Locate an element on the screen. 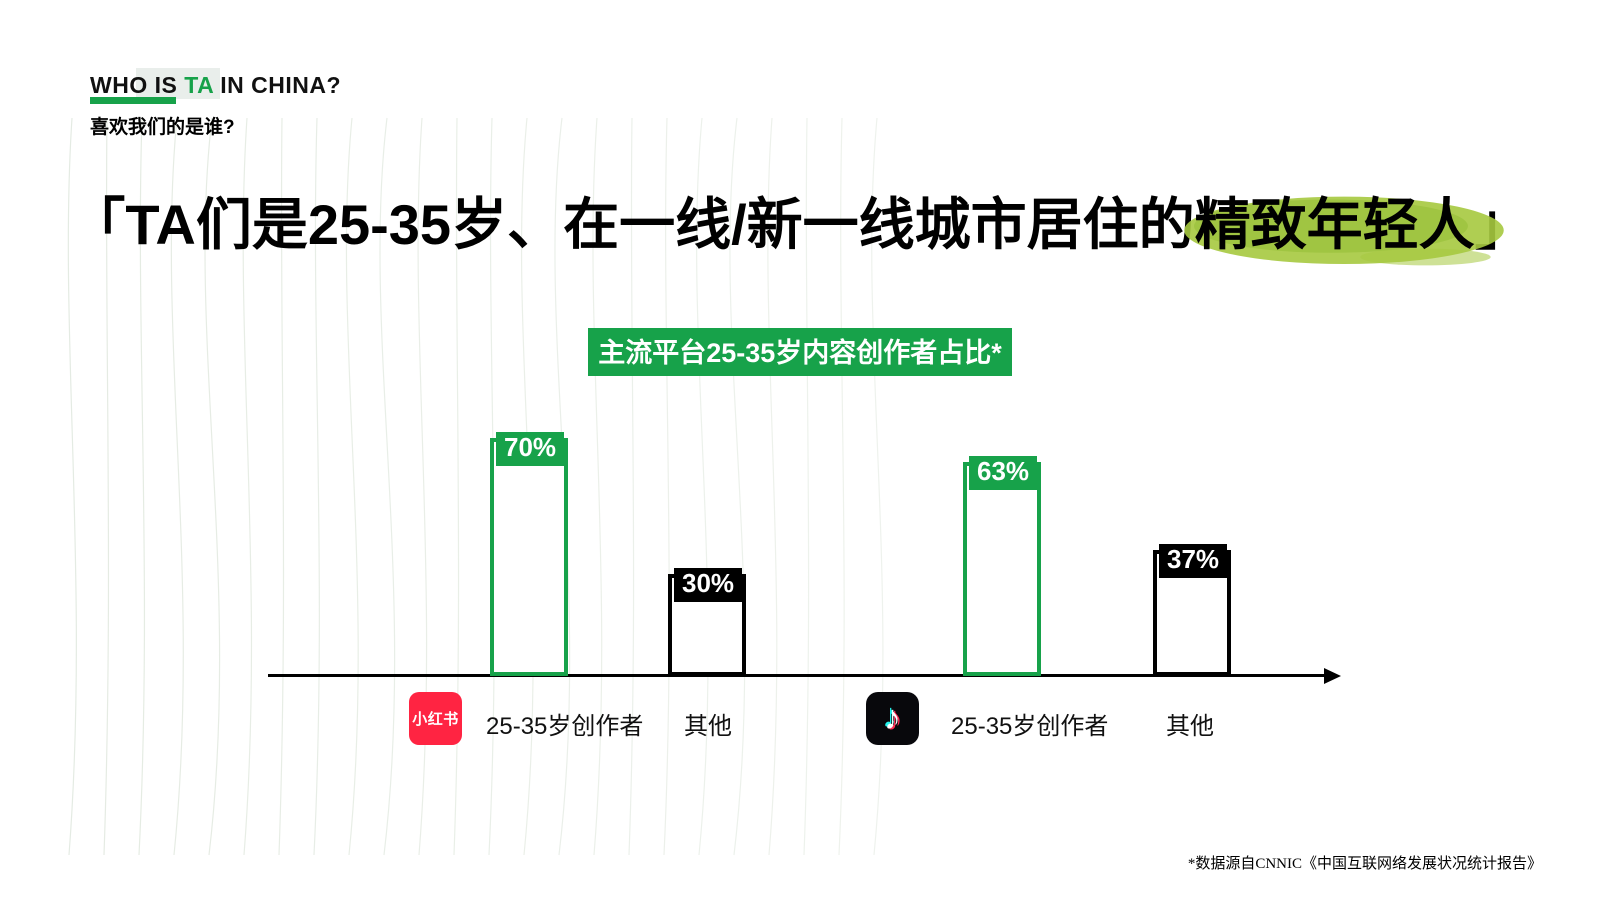  douyin-logo-icon: ♪ ♪ ♪ is located at coordinates (892, 718).